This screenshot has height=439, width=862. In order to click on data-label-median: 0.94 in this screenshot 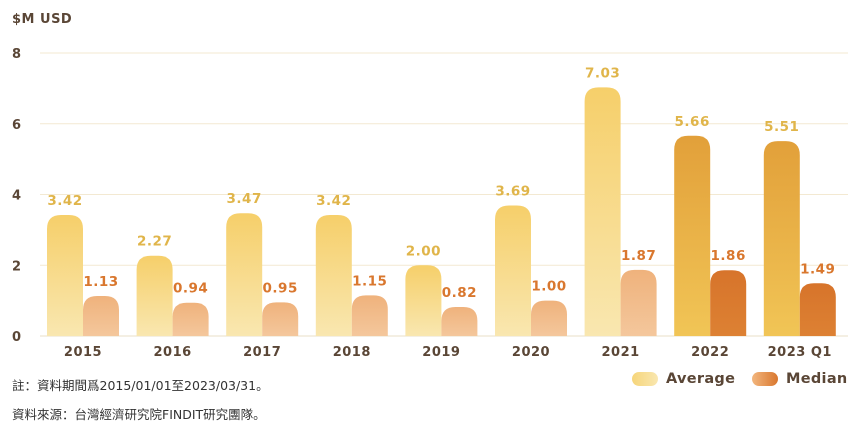, I will do `click(190, 289)`.